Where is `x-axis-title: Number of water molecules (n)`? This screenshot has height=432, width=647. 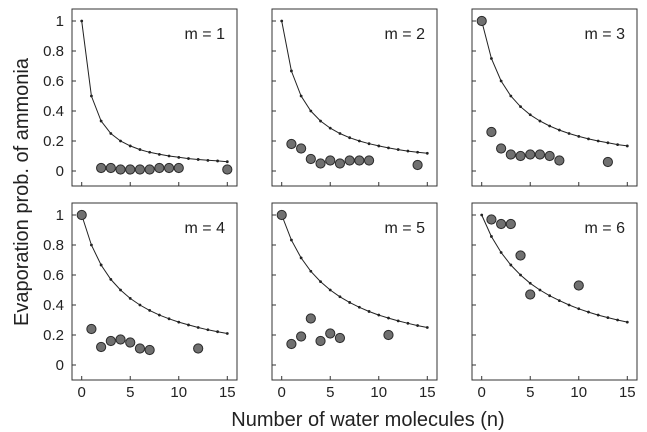 x-axis-title: Number of water molecules (n) is located at coordinates (367, 420).